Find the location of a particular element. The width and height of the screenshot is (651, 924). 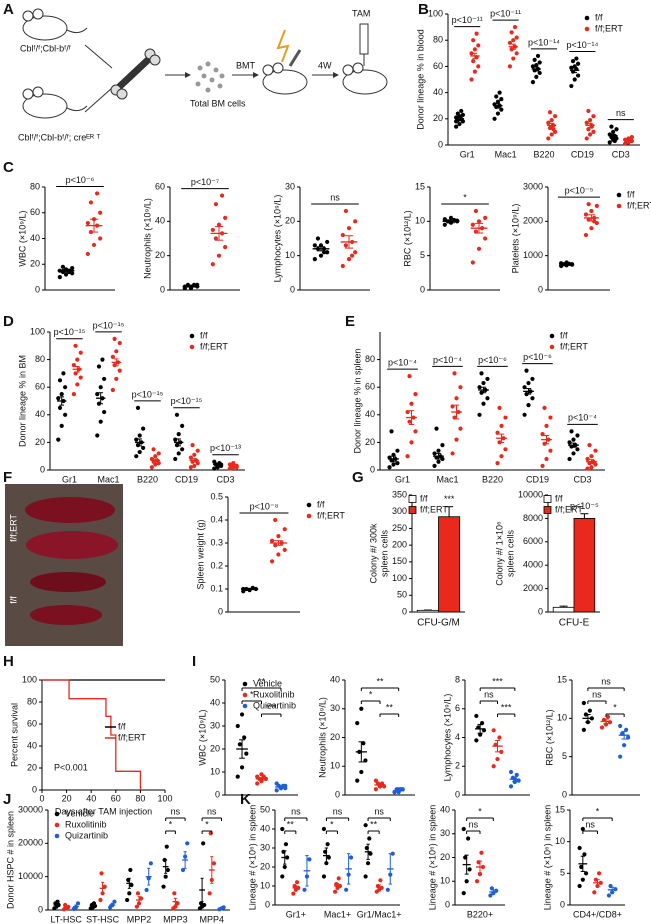

y-tick-label: 60 is located at coordinates (32, 723).